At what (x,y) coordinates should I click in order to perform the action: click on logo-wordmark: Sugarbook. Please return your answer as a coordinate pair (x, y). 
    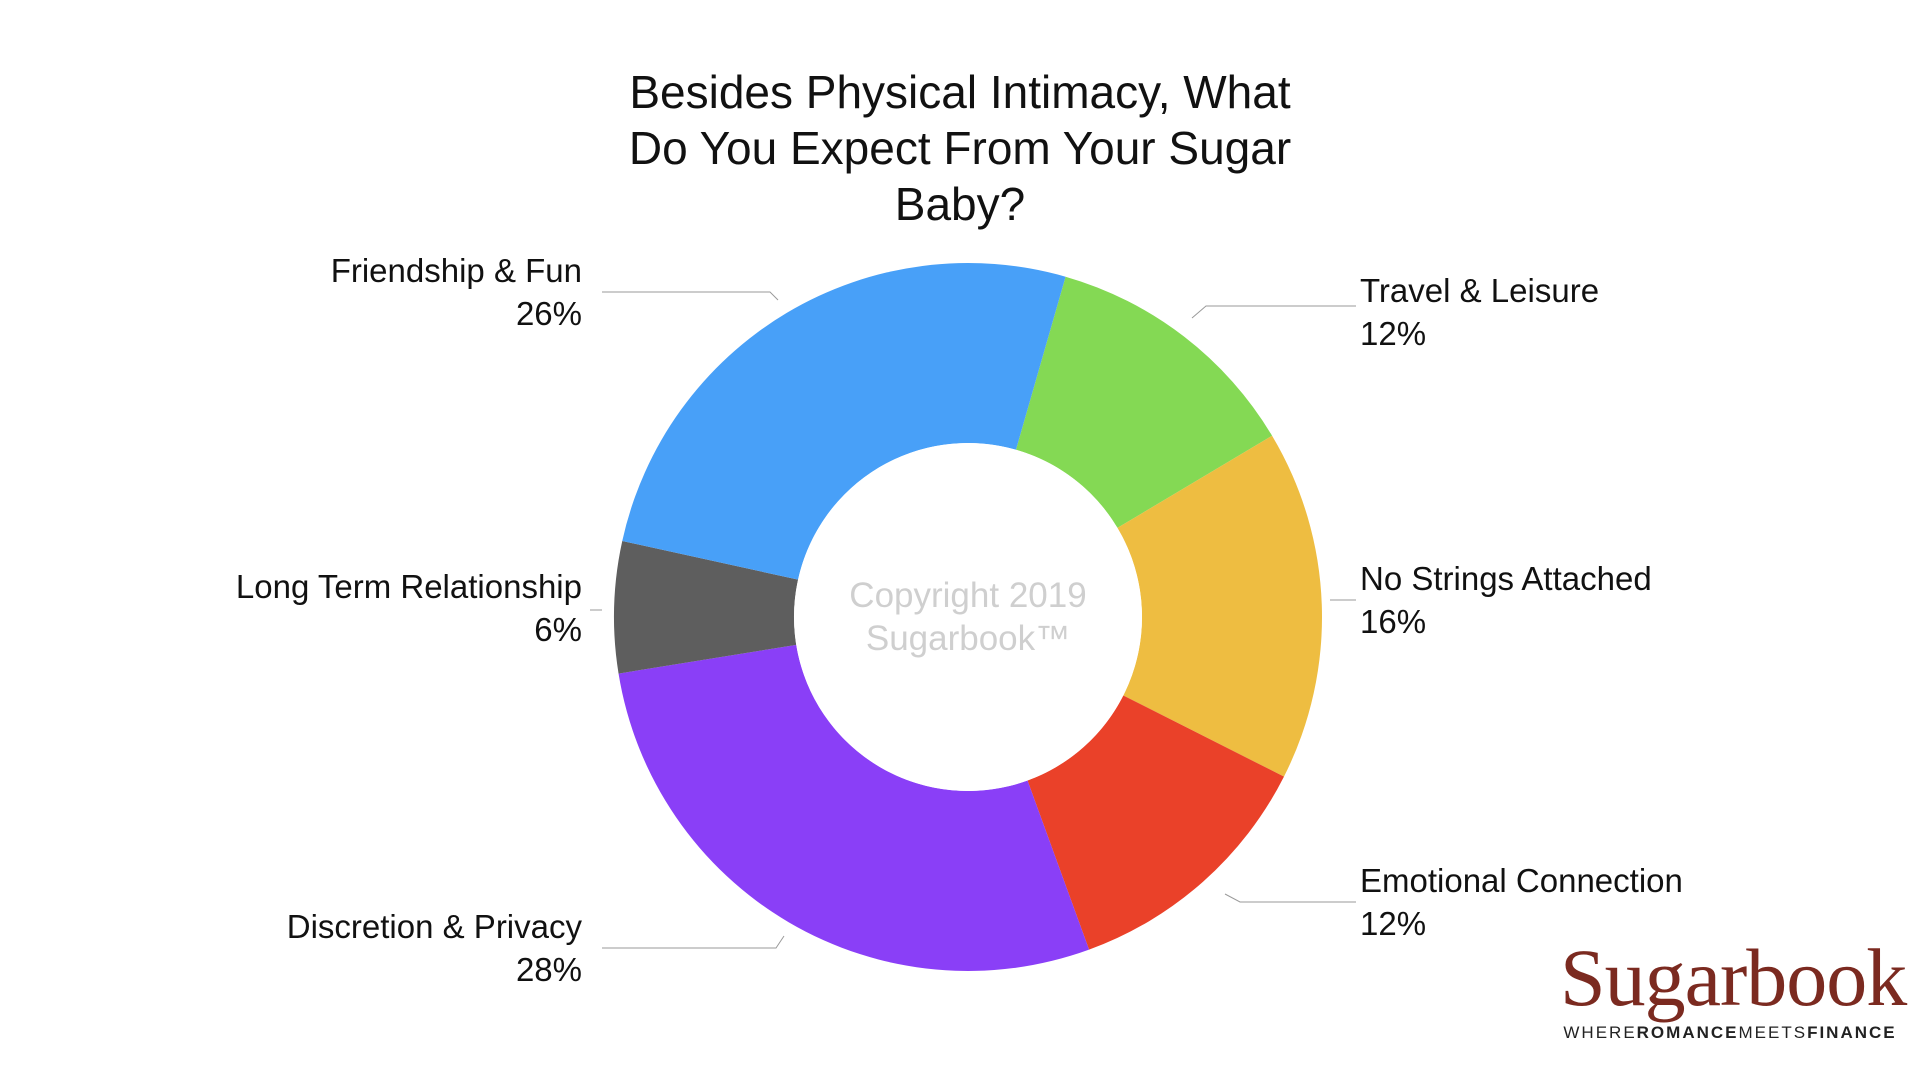
    Looking at the image, I should click on (1733, 977).